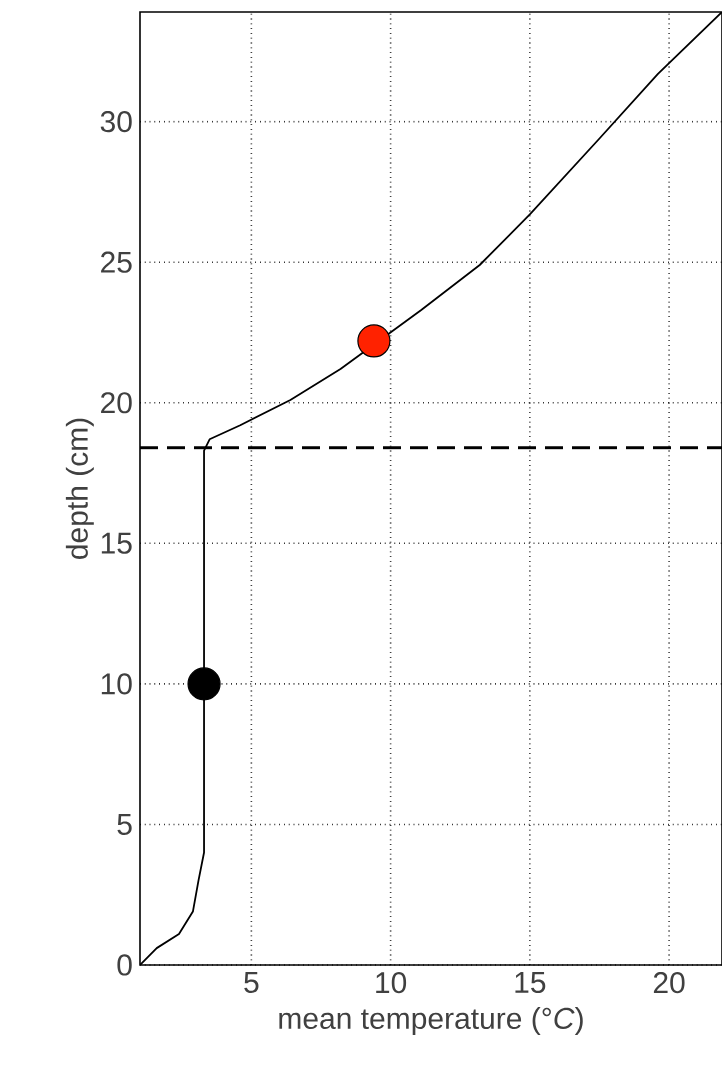 This screenshot has height=1084, width=722. What do you see at coordinates (251, 982) in the screenshot?
I see `x-tick-label: 5` at bounding box center [251, 982].